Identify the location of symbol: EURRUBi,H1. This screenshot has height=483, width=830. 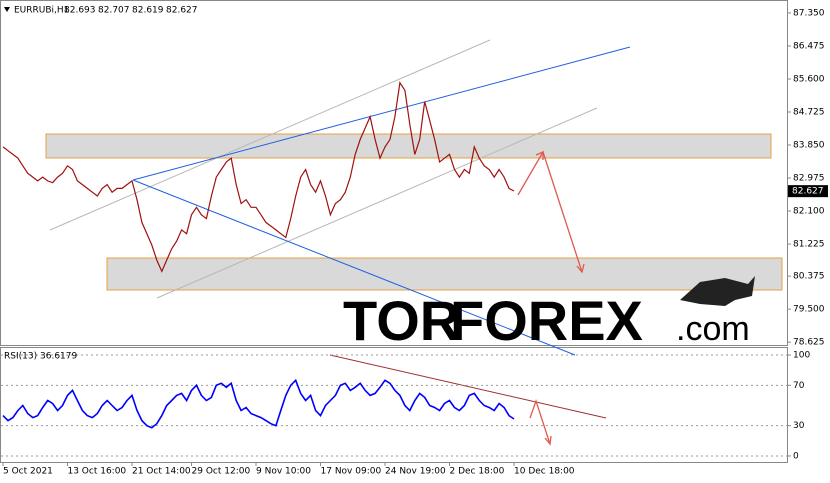
(41, 11).